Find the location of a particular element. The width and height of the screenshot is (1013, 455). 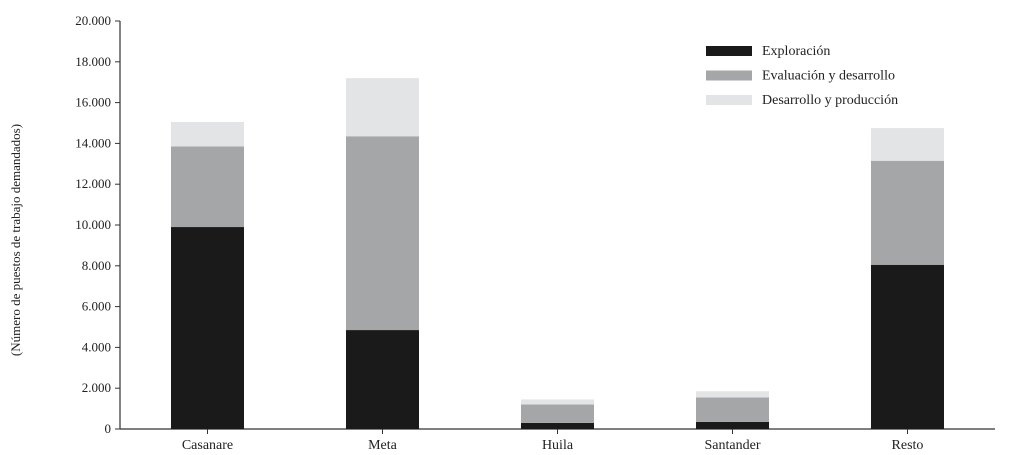

y-tick-label: 20.000 is located at coordinates (93, 20).